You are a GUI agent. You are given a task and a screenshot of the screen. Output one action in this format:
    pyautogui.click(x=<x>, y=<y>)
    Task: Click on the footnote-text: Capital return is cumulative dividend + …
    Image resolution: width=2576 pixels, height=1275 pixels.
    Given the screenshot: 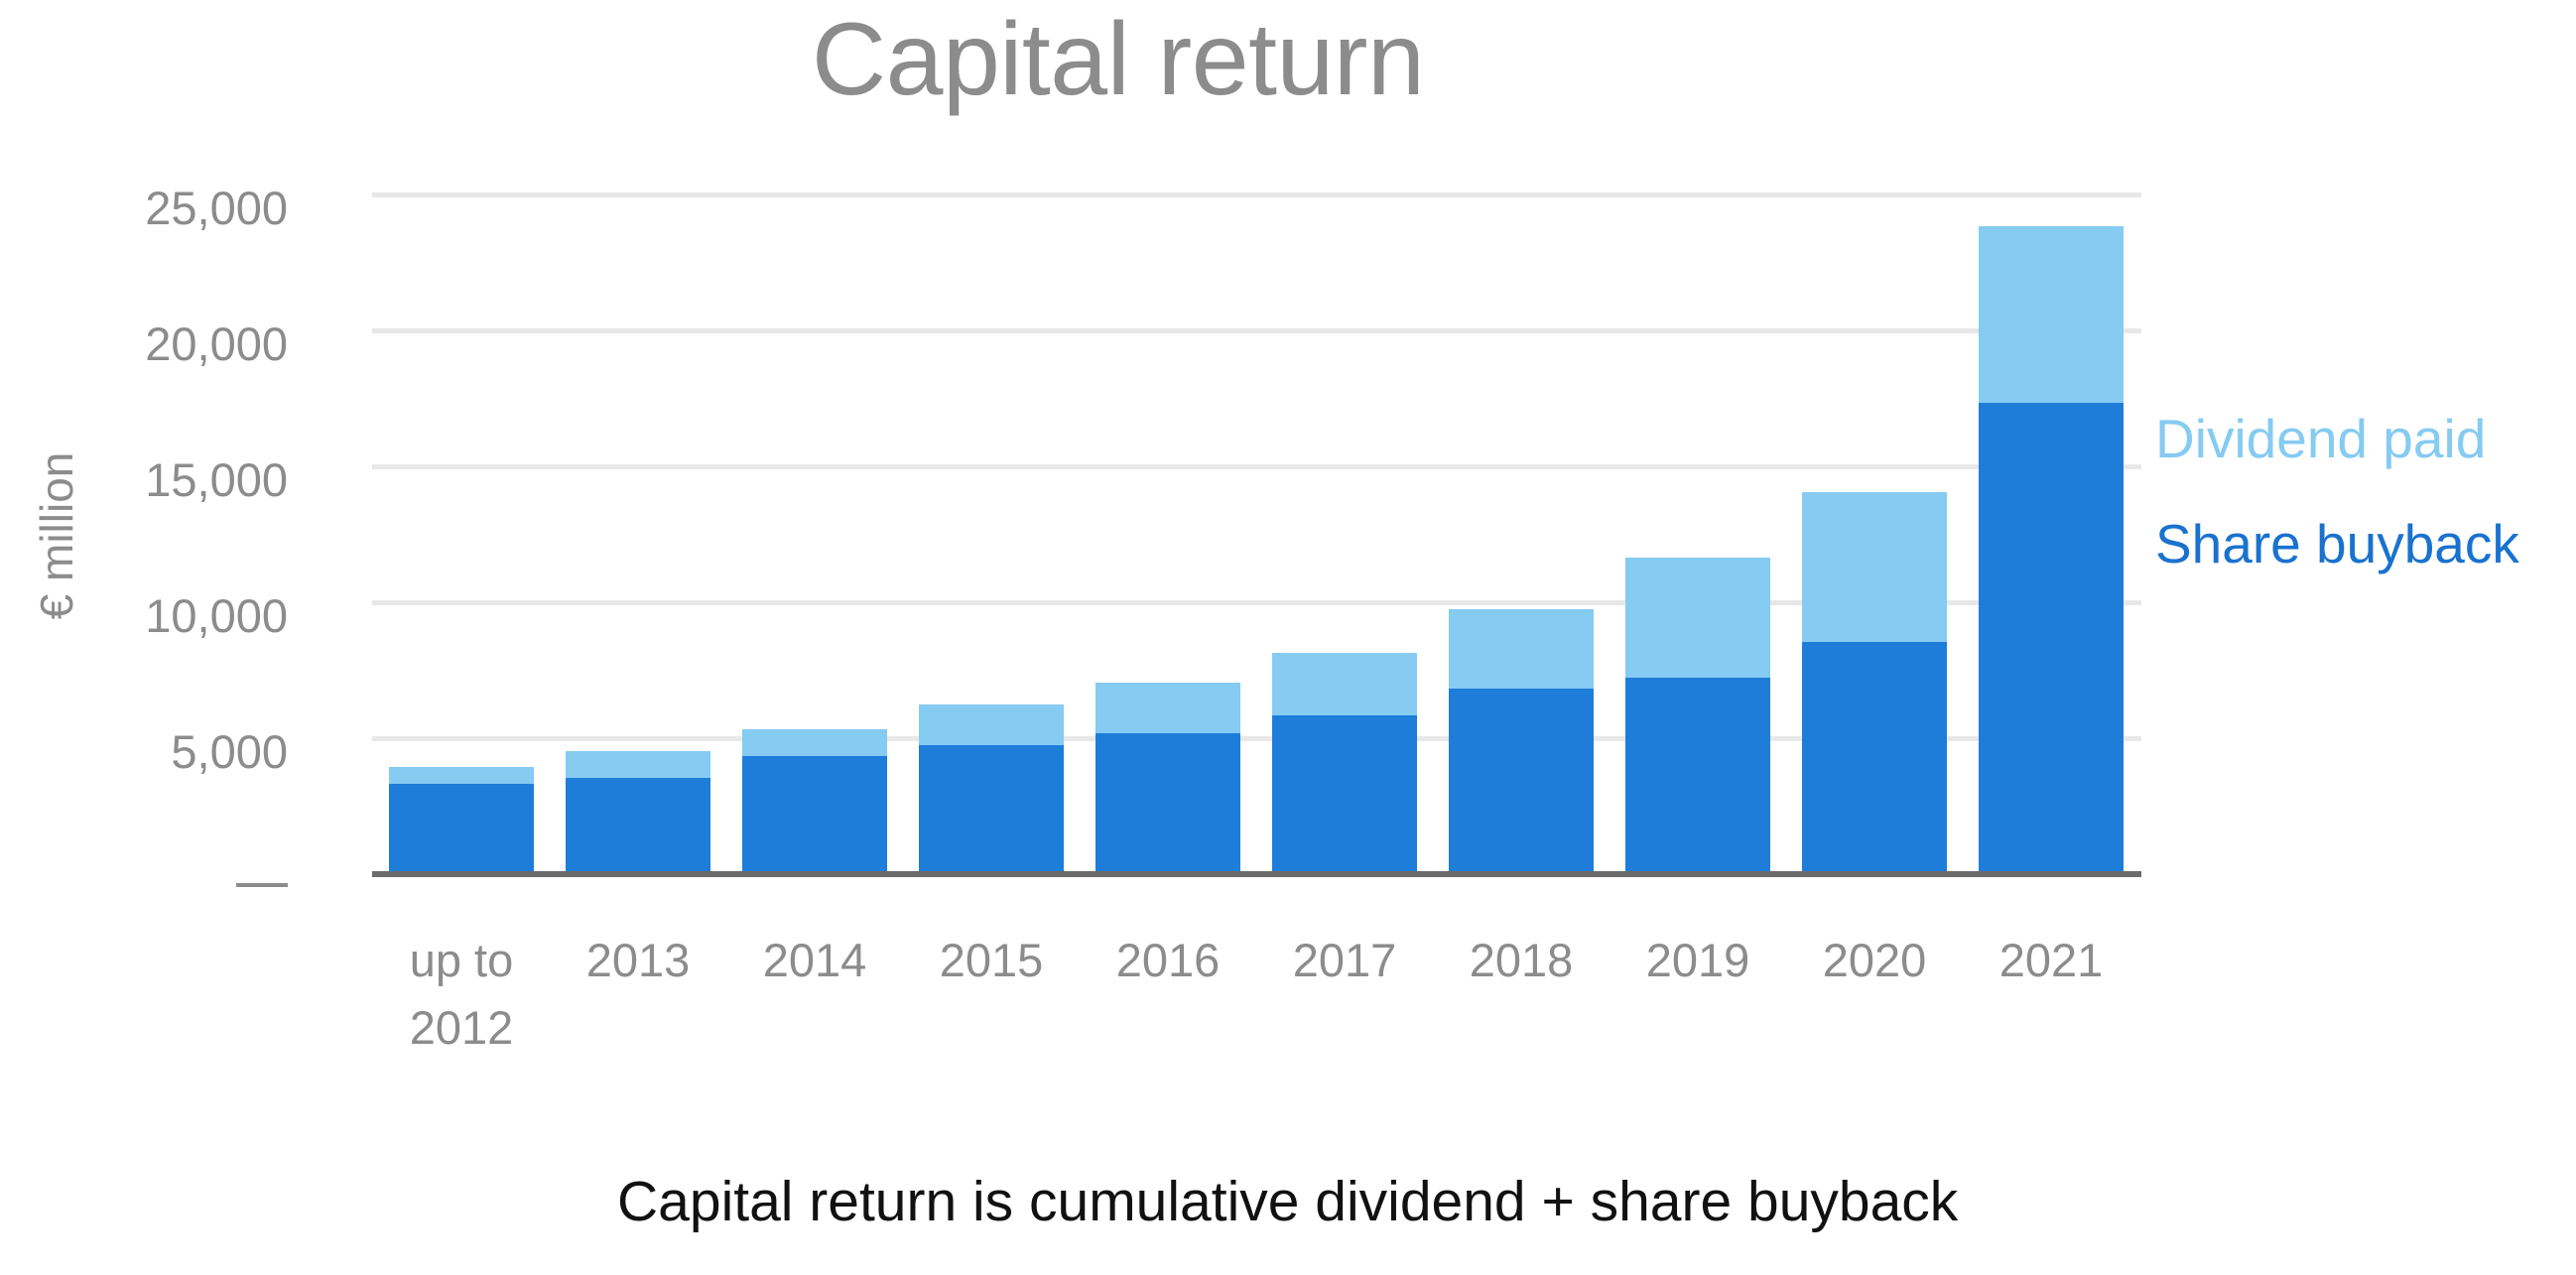 What is the action you would take?
    pyautogui.click(x=1288, y=1201)
    